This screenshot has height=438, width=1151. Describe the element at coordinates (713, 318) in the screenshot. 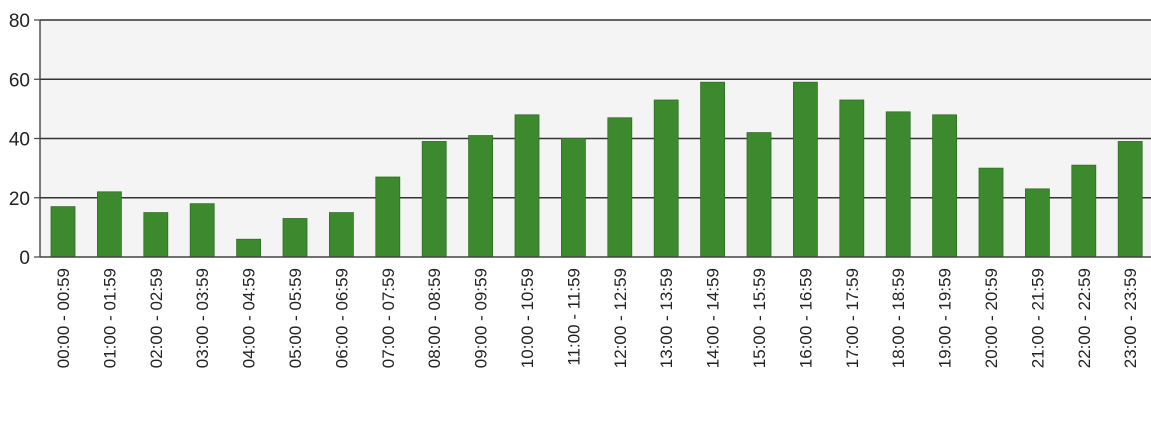

I see `x-category-label: 14:00 - 14:59` at that location.